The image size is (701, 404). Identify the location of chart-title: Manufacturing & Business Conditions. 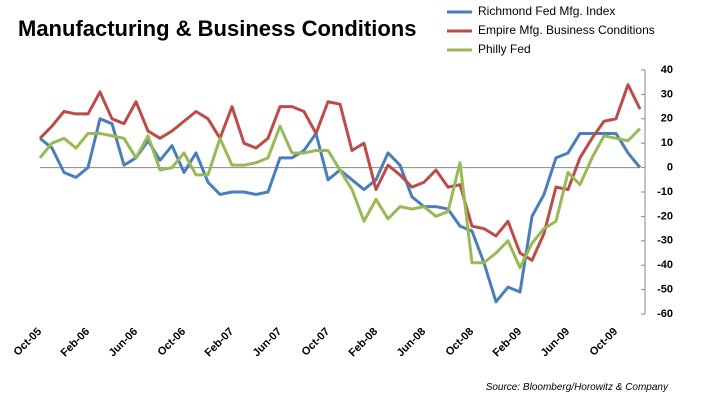
(217, 28).